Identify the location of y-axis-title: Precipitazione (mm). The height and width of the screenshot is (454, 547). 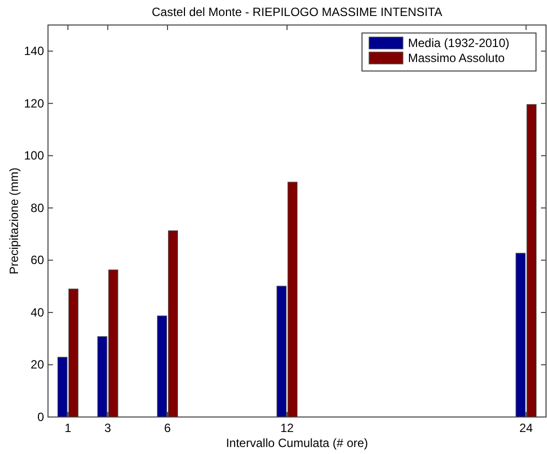
(14, 221).